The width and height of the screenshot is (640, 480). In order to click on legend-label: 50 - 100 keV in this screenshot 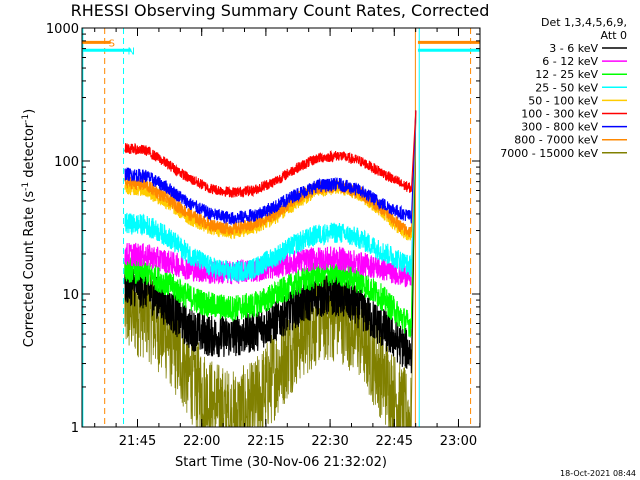, I will do `click(563, 100)`.